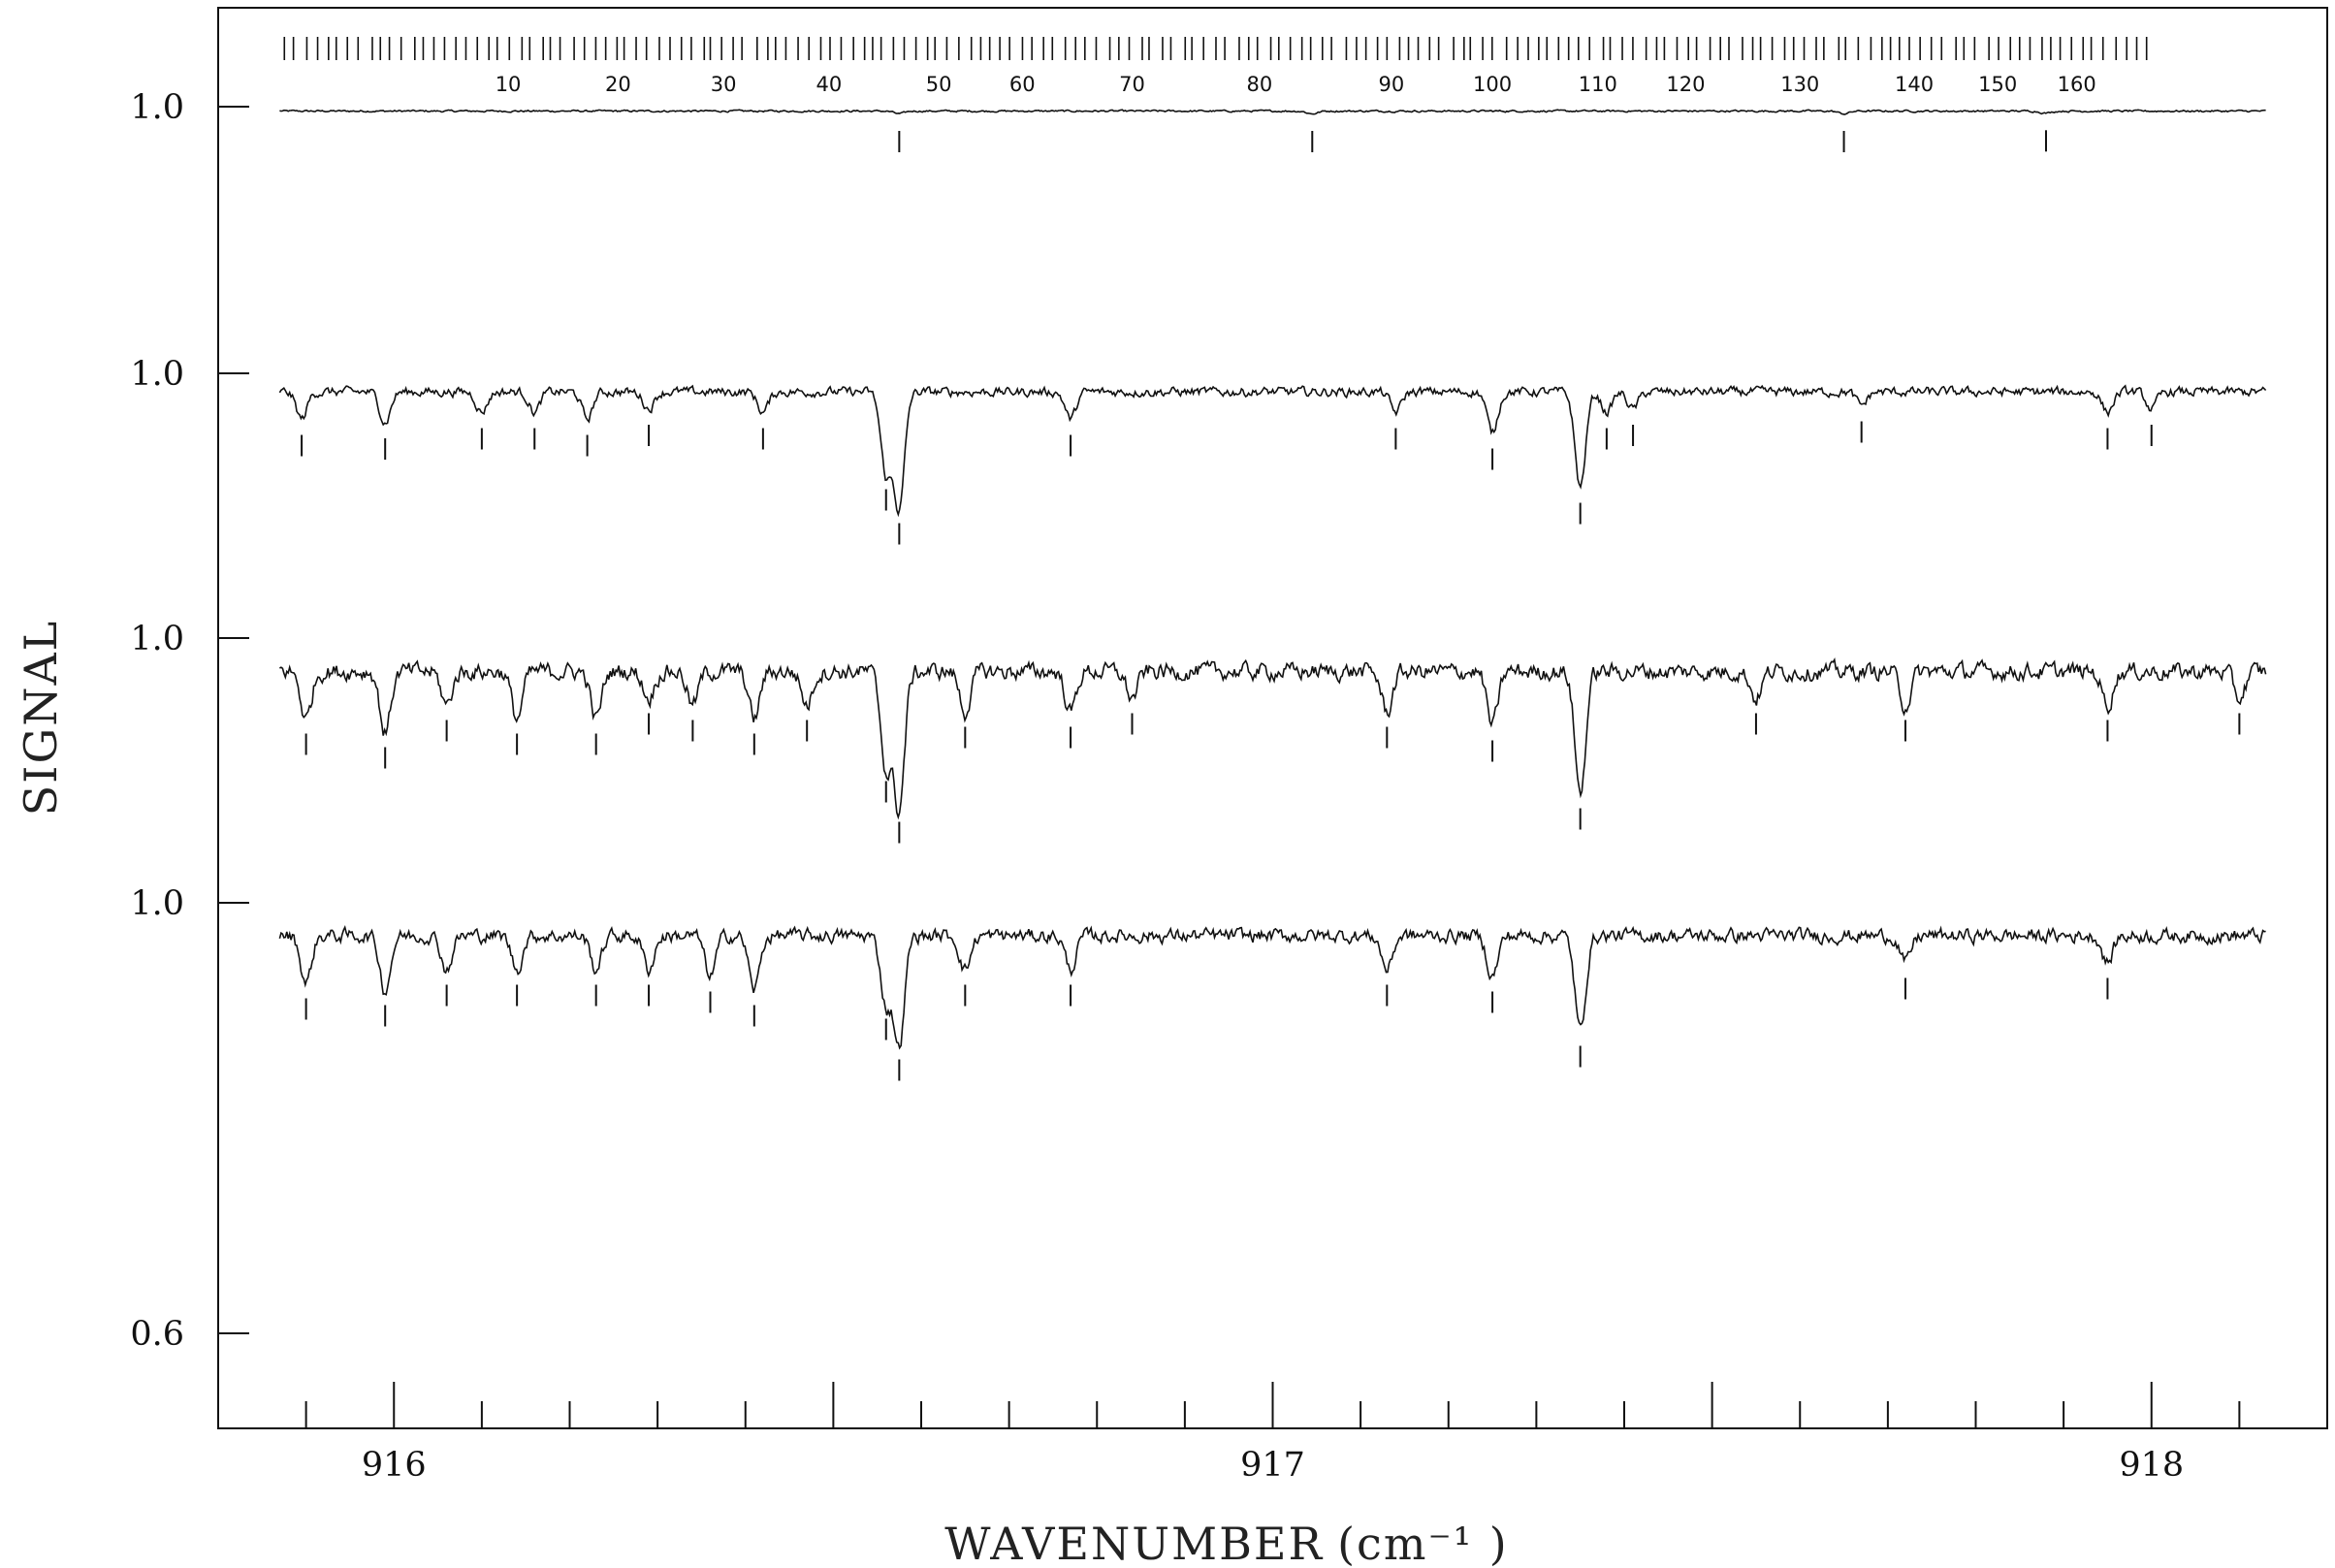 The width and height of the screenshot is (2335, 1568). I want to click on x-tick-label: 918, so click(2151, 1465).